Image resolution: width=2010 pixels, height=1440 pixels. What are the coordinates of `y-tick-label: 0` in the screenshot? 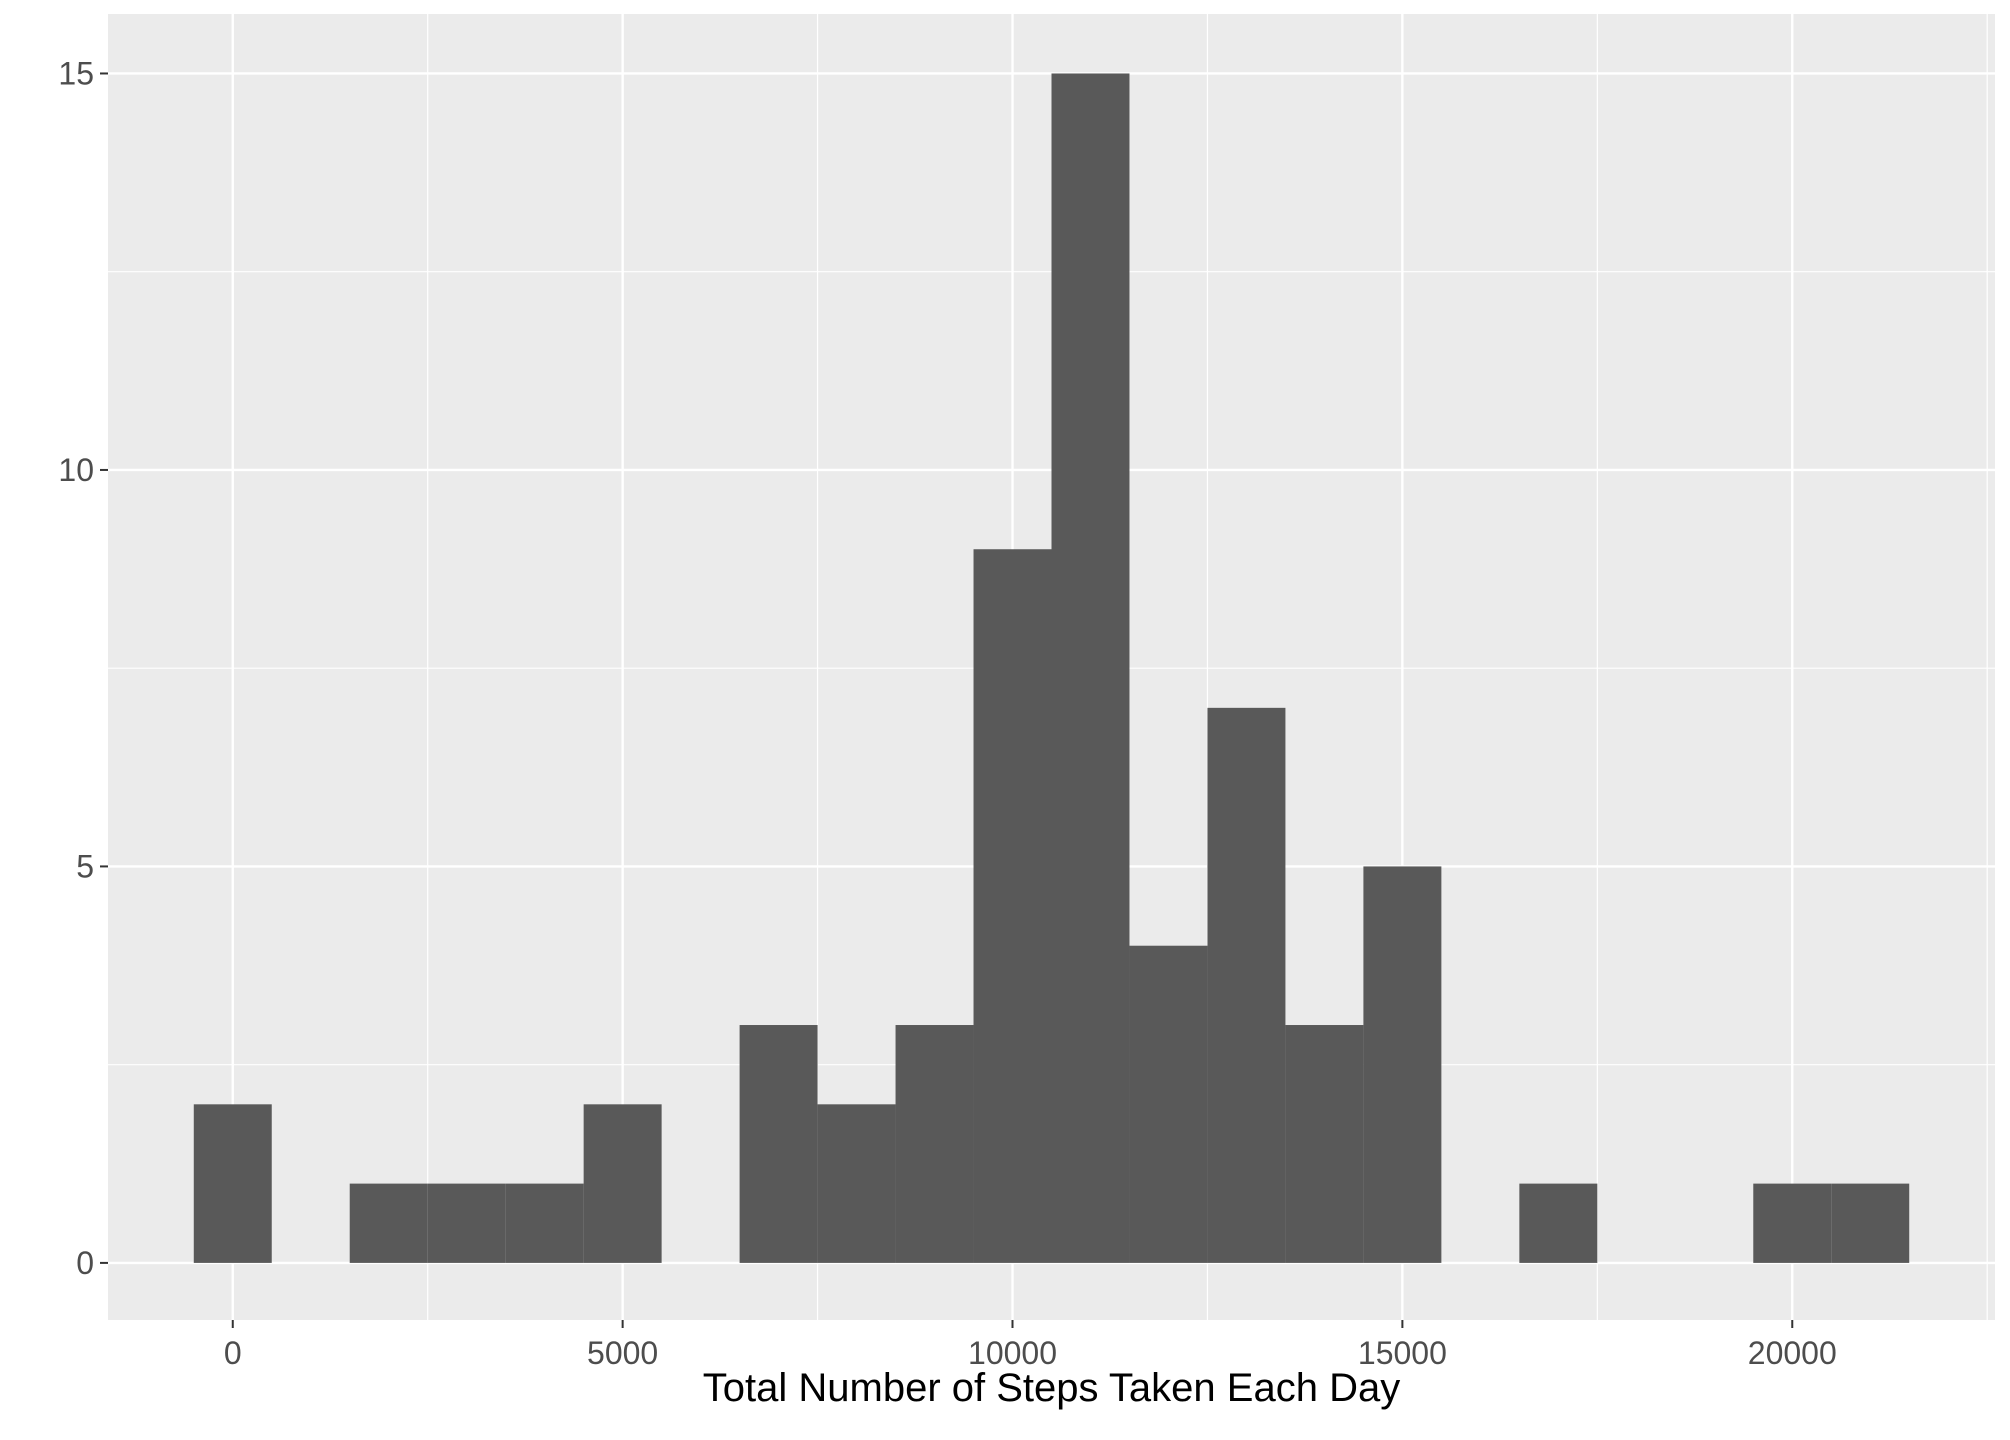 It's located at (85, 1263).